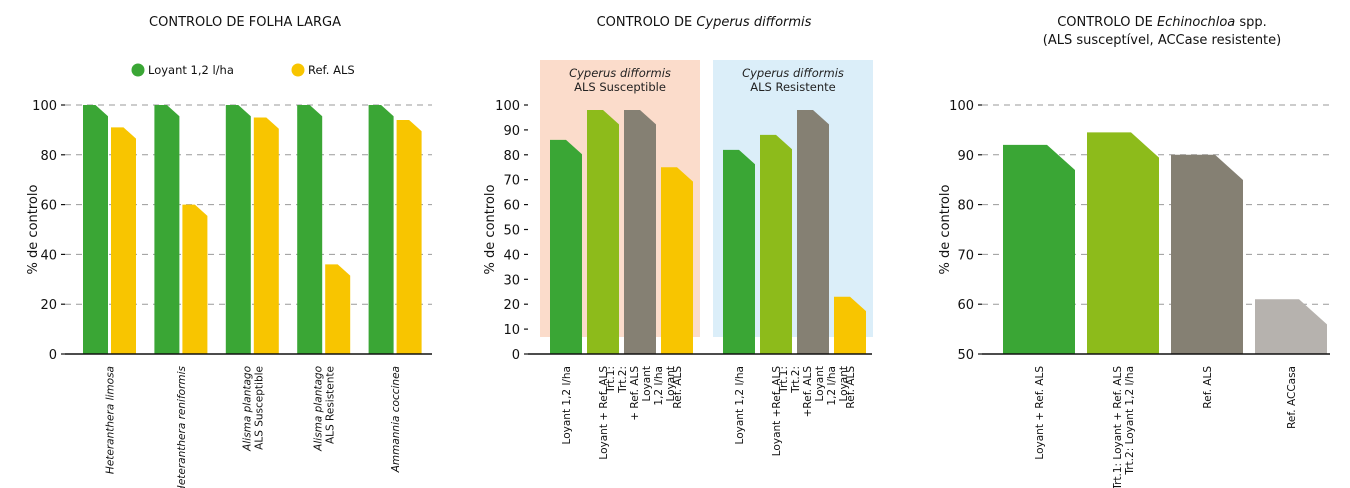 Image resolution: width=1350 pixels, height=488 pixels. Describe the element at coordinates (331, 70) in the screenshot. I see `chart1-legend-label: Ref. ALS` at that location.